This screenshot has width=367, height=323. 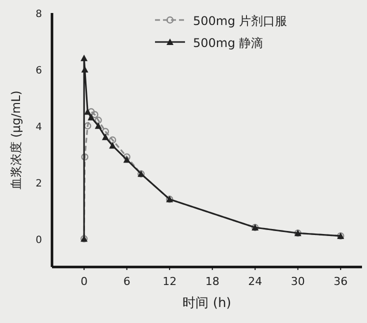 I want to click on x-tick-label: 0, so click(x=84, y=281).